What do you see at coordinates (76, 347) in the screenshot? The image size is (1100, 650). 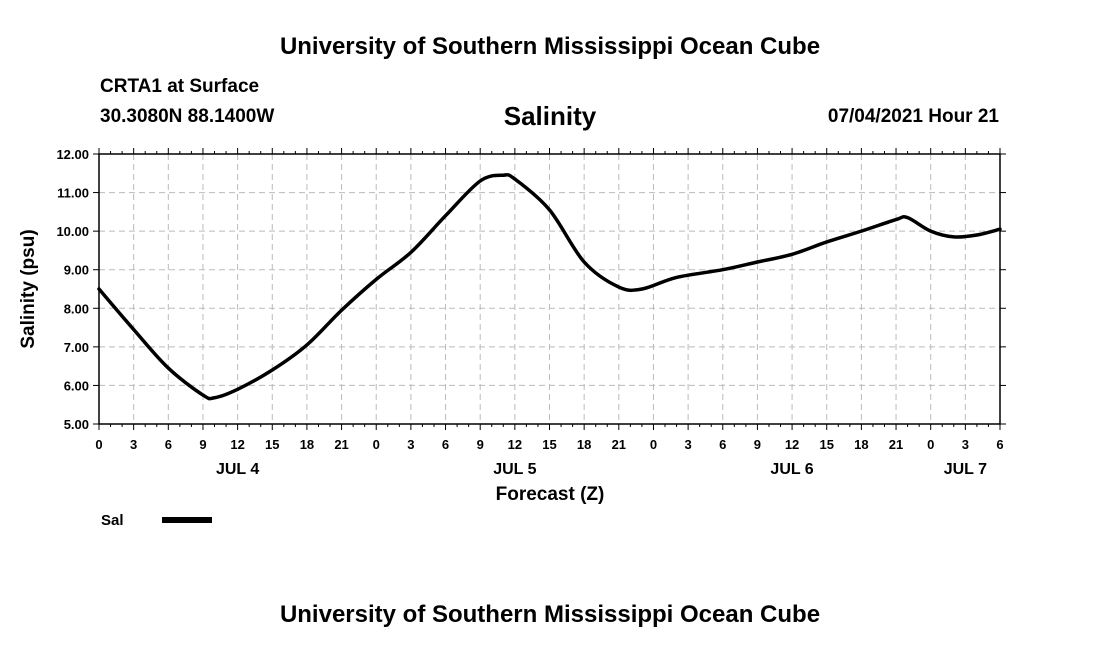 I see `y-tick-label: 7.00` at bounding box center [76, 347].